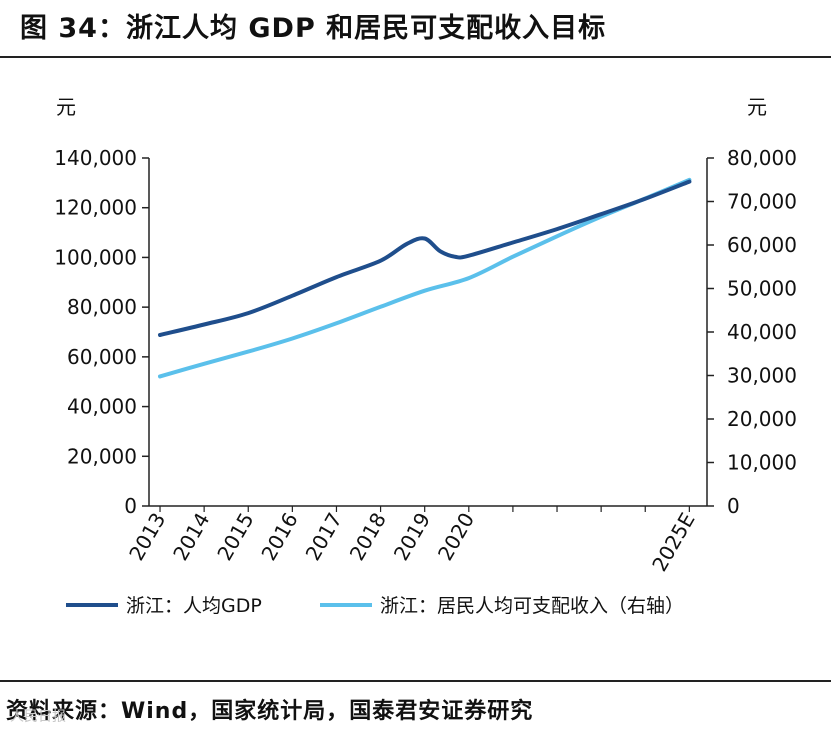  I want to click on figure-title: 图 34：浙江人均 GDP 和居民可支配收入目标, so click(313, 28).